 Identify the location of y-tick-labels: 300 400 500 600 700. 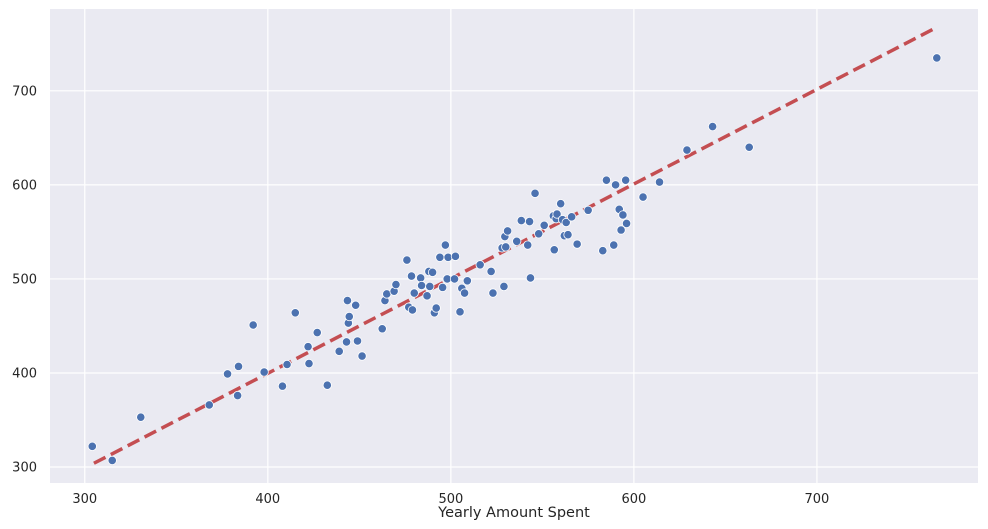
(24, 279).